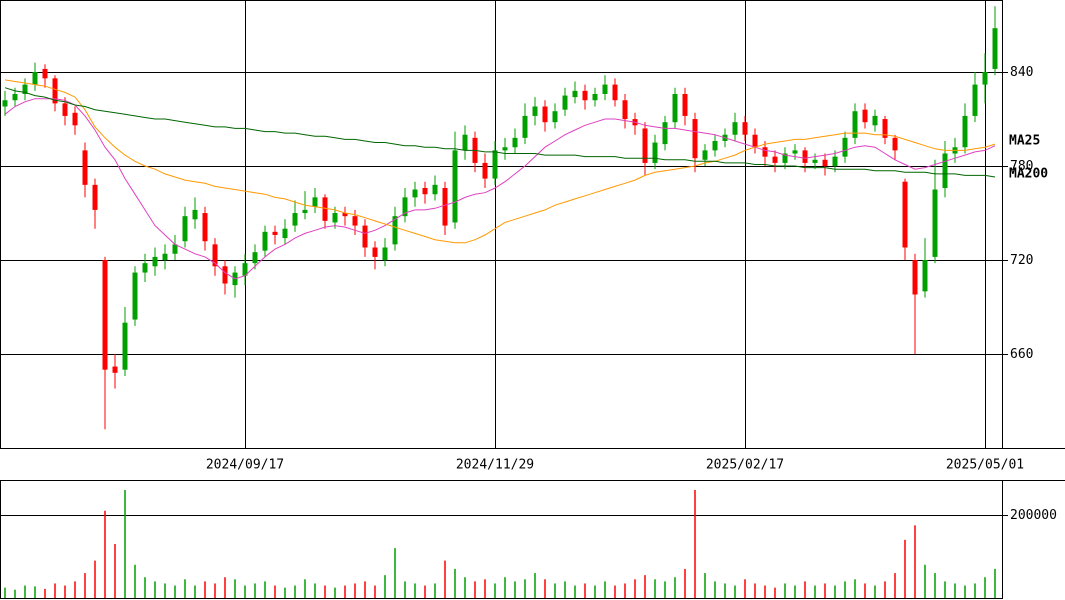 The height and width of the screenshot is (600, 1065). What do you see at coordinates (1024, 141) in the screenshot?
I see `legend-label: MA25` at bounding box center [1024, 141].